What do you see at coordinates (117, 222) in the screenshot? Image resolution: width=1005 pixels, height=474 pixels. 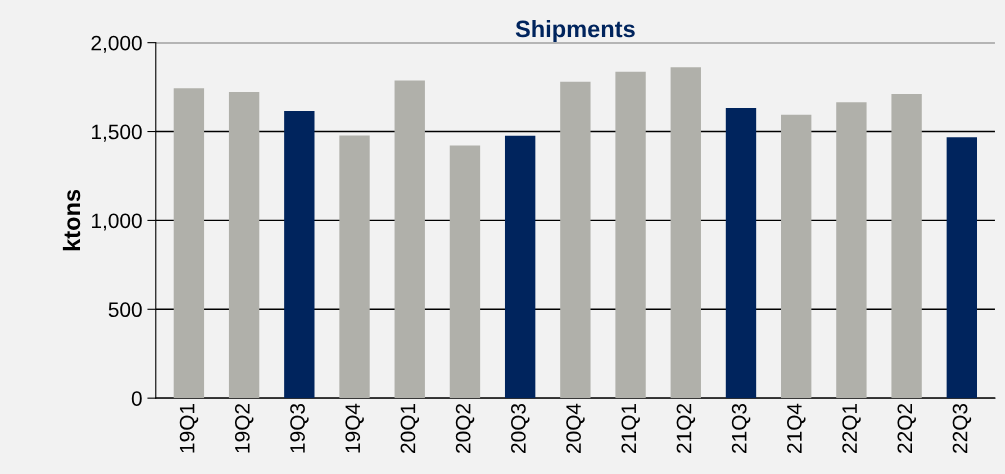 I see `y-tick-label: 1,000` at bounding box center [117, 222].